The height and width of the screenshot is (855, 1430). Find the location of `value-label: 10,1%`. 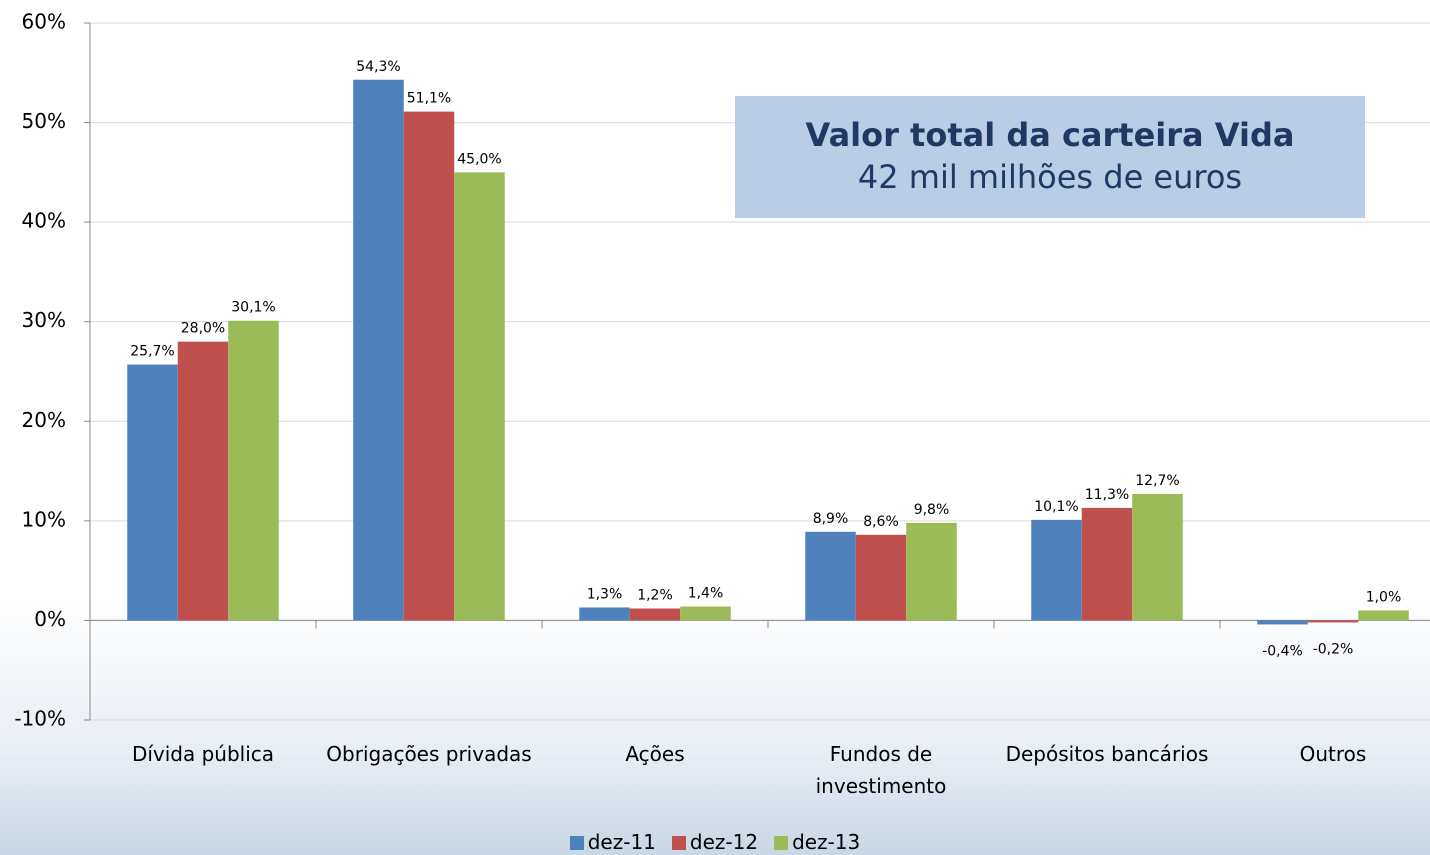

value-label: 10,1% is located at coordinates (1056, 507).